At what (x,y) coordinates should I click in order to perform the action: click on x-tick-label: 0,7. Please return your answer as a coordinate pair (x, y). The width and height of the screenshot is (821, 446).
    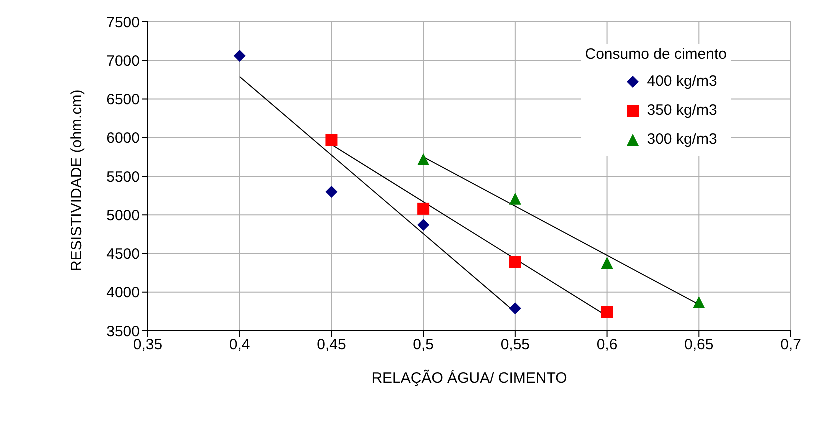
    Looking at the image, I should click on (791, 345).